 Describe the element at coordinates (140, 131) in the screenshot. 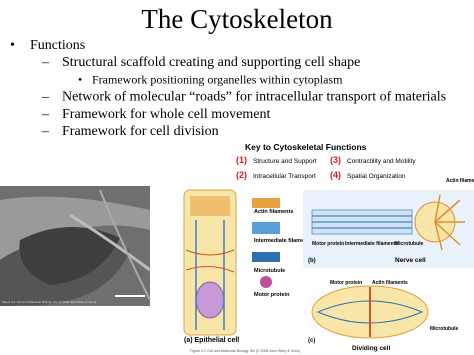

I see `bullet-text: Framework for cell division` at that location.